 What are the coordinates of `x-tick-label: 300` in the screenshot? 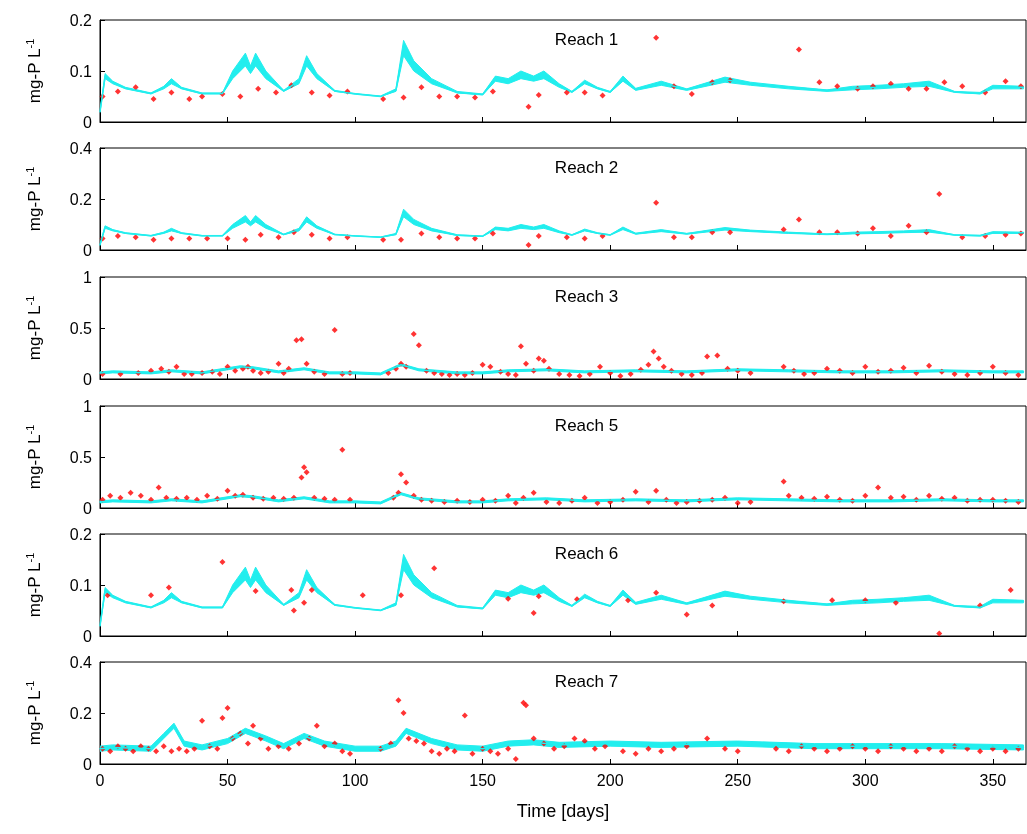 It's located at (865, 780).